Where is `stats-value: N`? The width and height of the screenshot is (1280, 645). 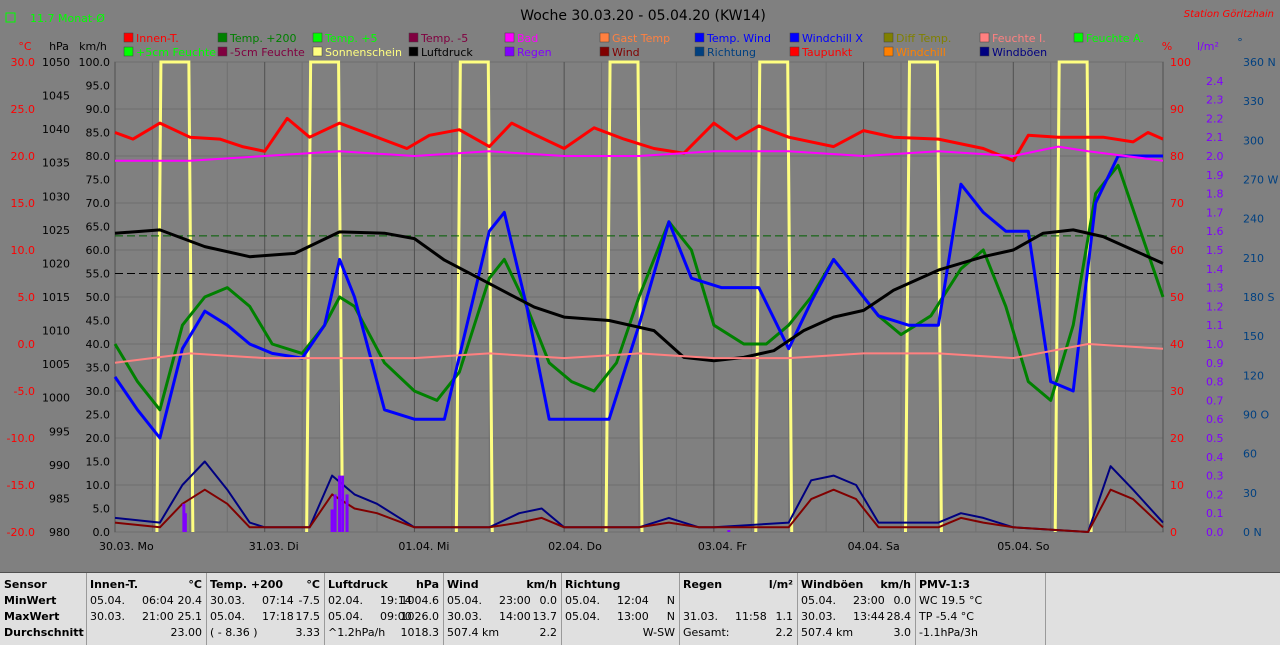 stats-value: N is located at coordinates (670, 600).